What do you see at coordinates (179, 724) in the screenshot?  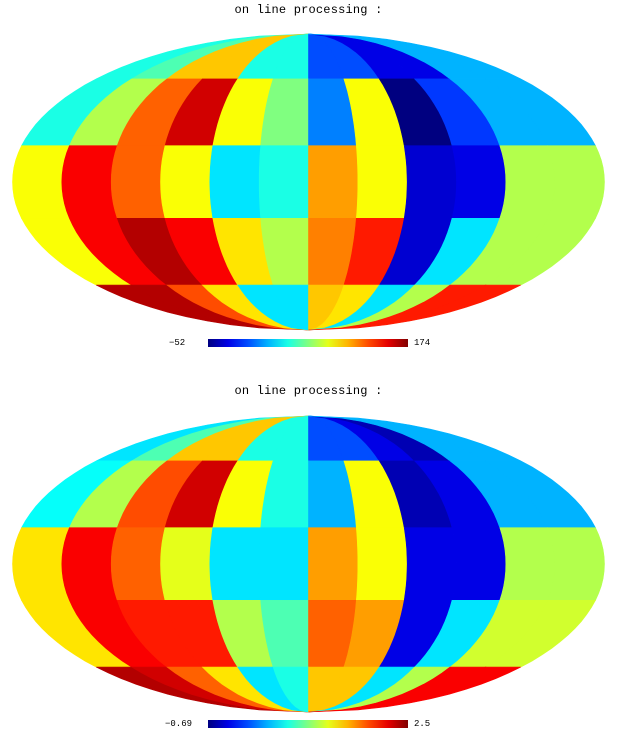 I see `colorbar-min-label: −0.69` at bounding box center [179, 724].